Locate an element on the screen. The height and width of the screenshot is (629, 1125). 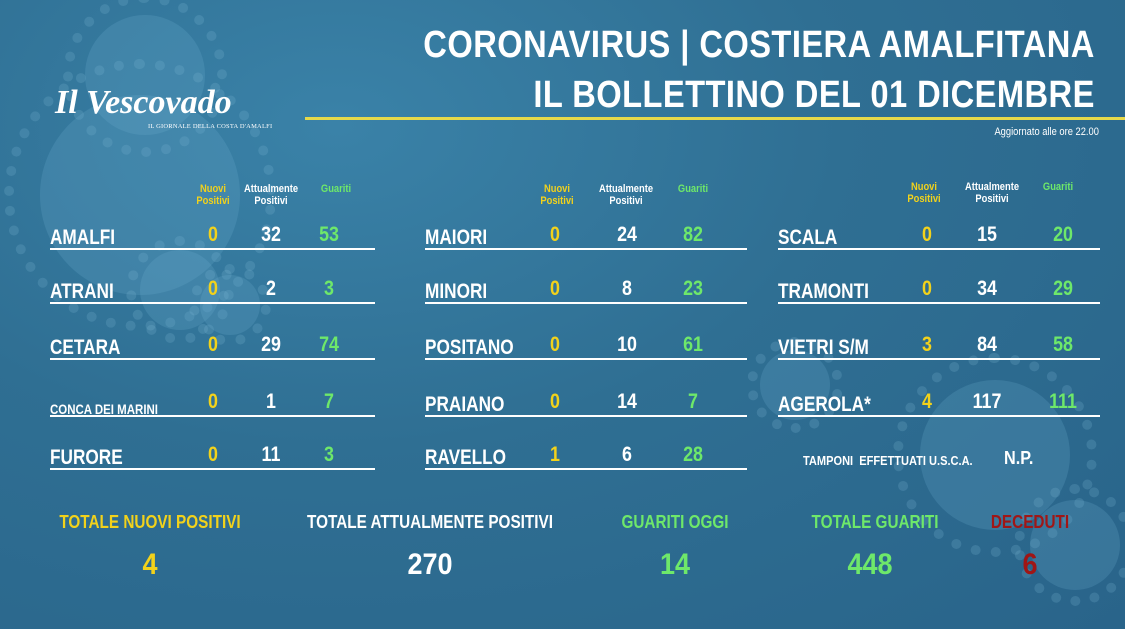
town-current-positive: 24 is located at coordinates (627, 234).